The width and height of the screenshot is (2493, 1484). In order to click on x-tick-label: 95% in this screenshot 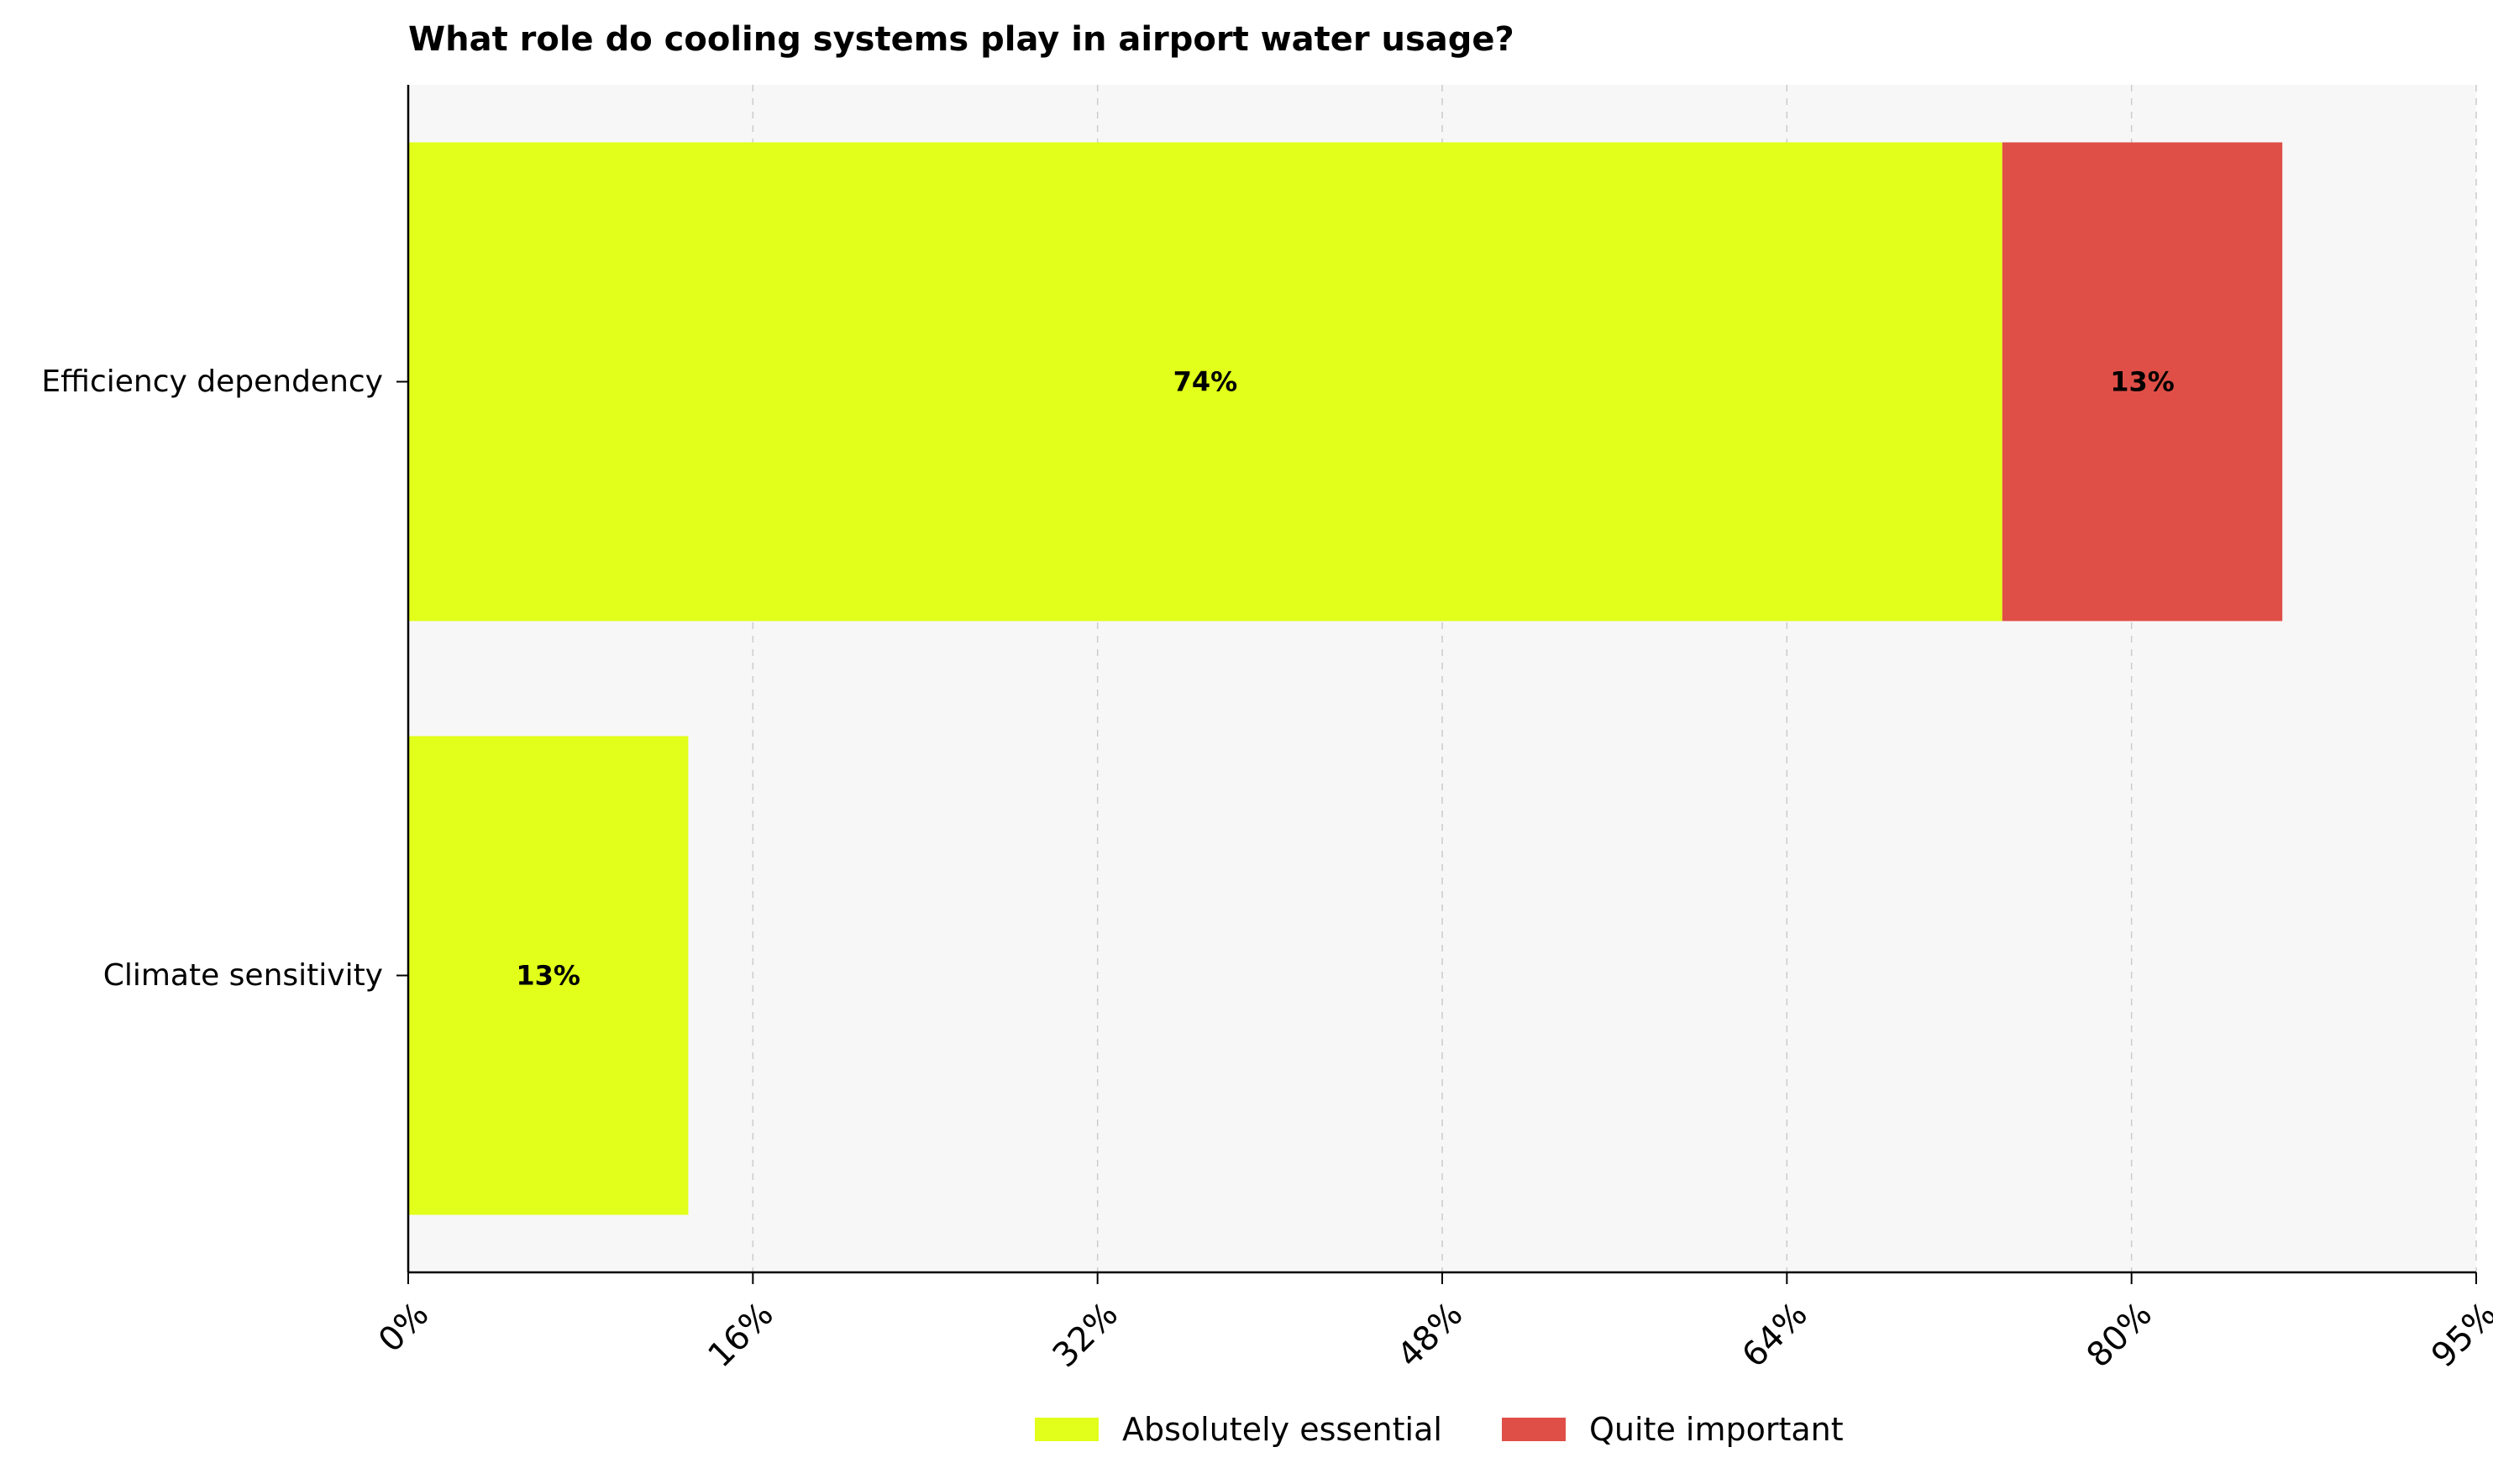, I will do `click(2459, 1335)`.